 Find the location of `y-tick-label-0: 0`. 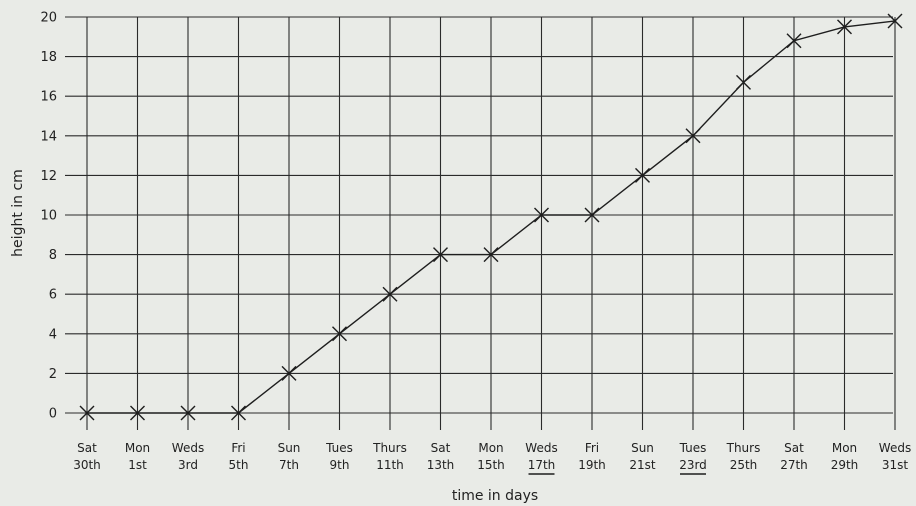

y-tick-label-0: 0 is located at coordinates (53, 414).